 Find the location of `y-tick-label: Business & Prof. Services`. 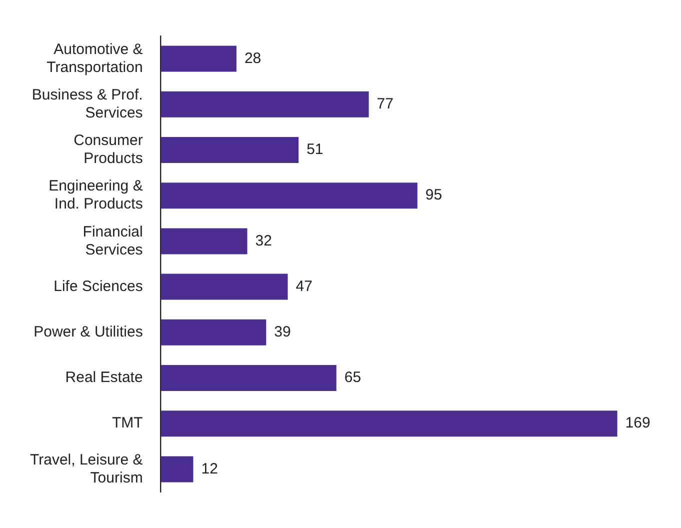

y-tick-label: Business & Prof. Services is located at coordinates (87, 104).